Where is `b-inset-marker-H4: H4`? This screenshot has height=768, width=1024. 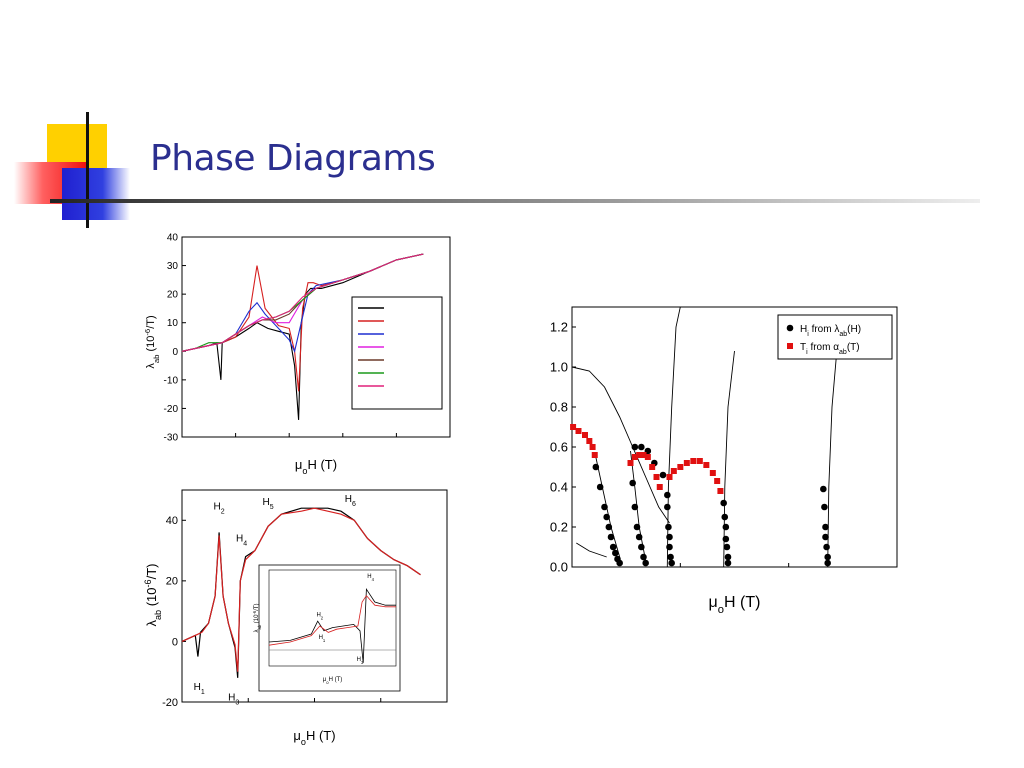
b-inset-marker-H4: H4 is located at coordinates (370, 578).